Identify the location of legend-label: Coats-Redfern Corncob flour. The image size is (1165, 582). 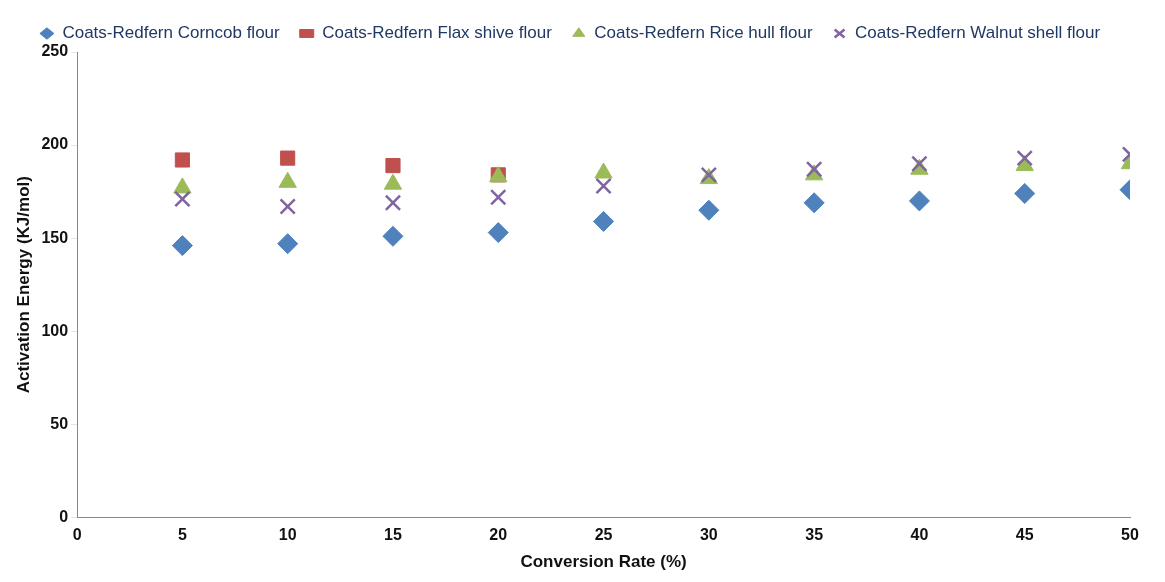
(171, 33).